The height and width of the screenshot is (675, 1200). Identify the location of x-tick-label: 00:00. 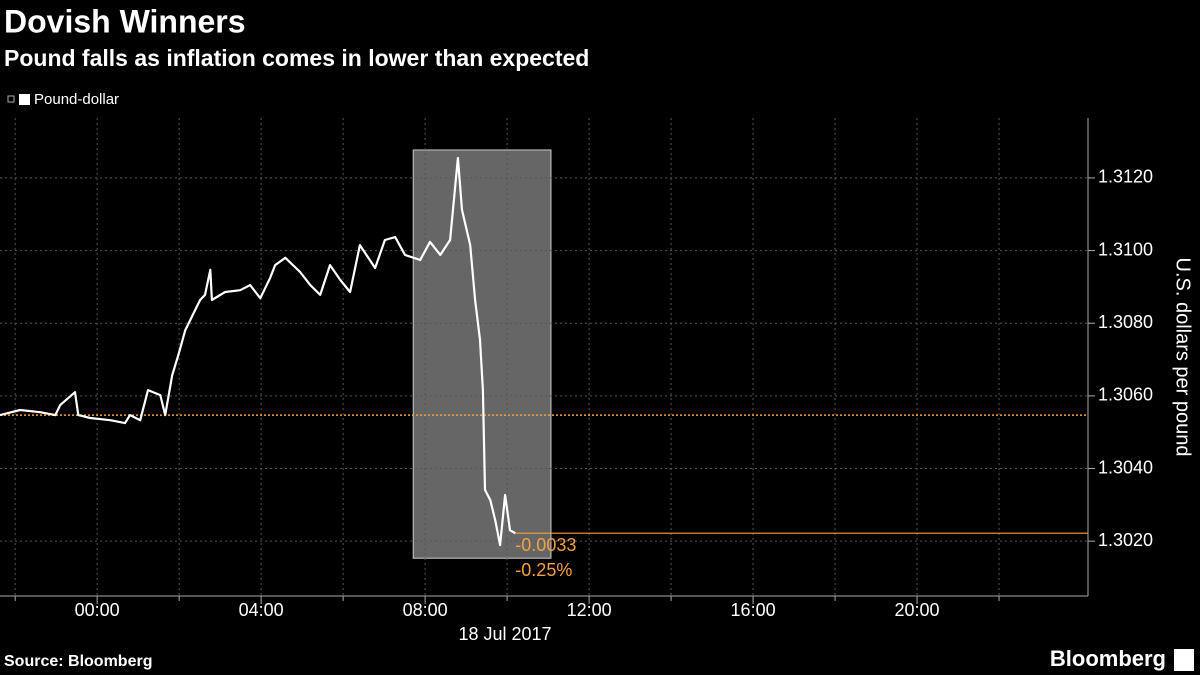
(97, 610).